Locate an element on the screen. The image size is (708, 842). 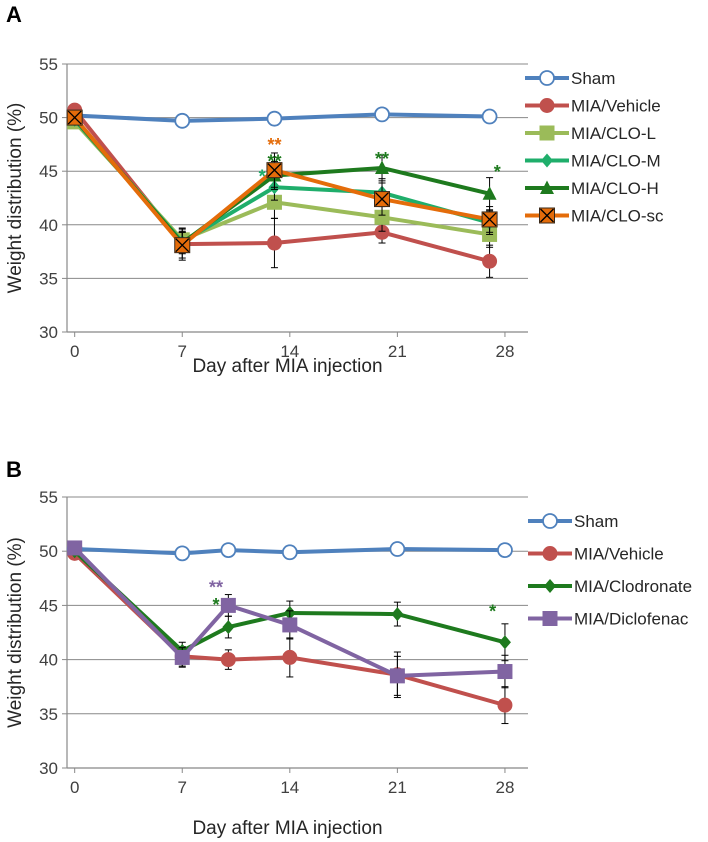
legend-label: MIA/CLO-L is located at coordinates (613, 133).